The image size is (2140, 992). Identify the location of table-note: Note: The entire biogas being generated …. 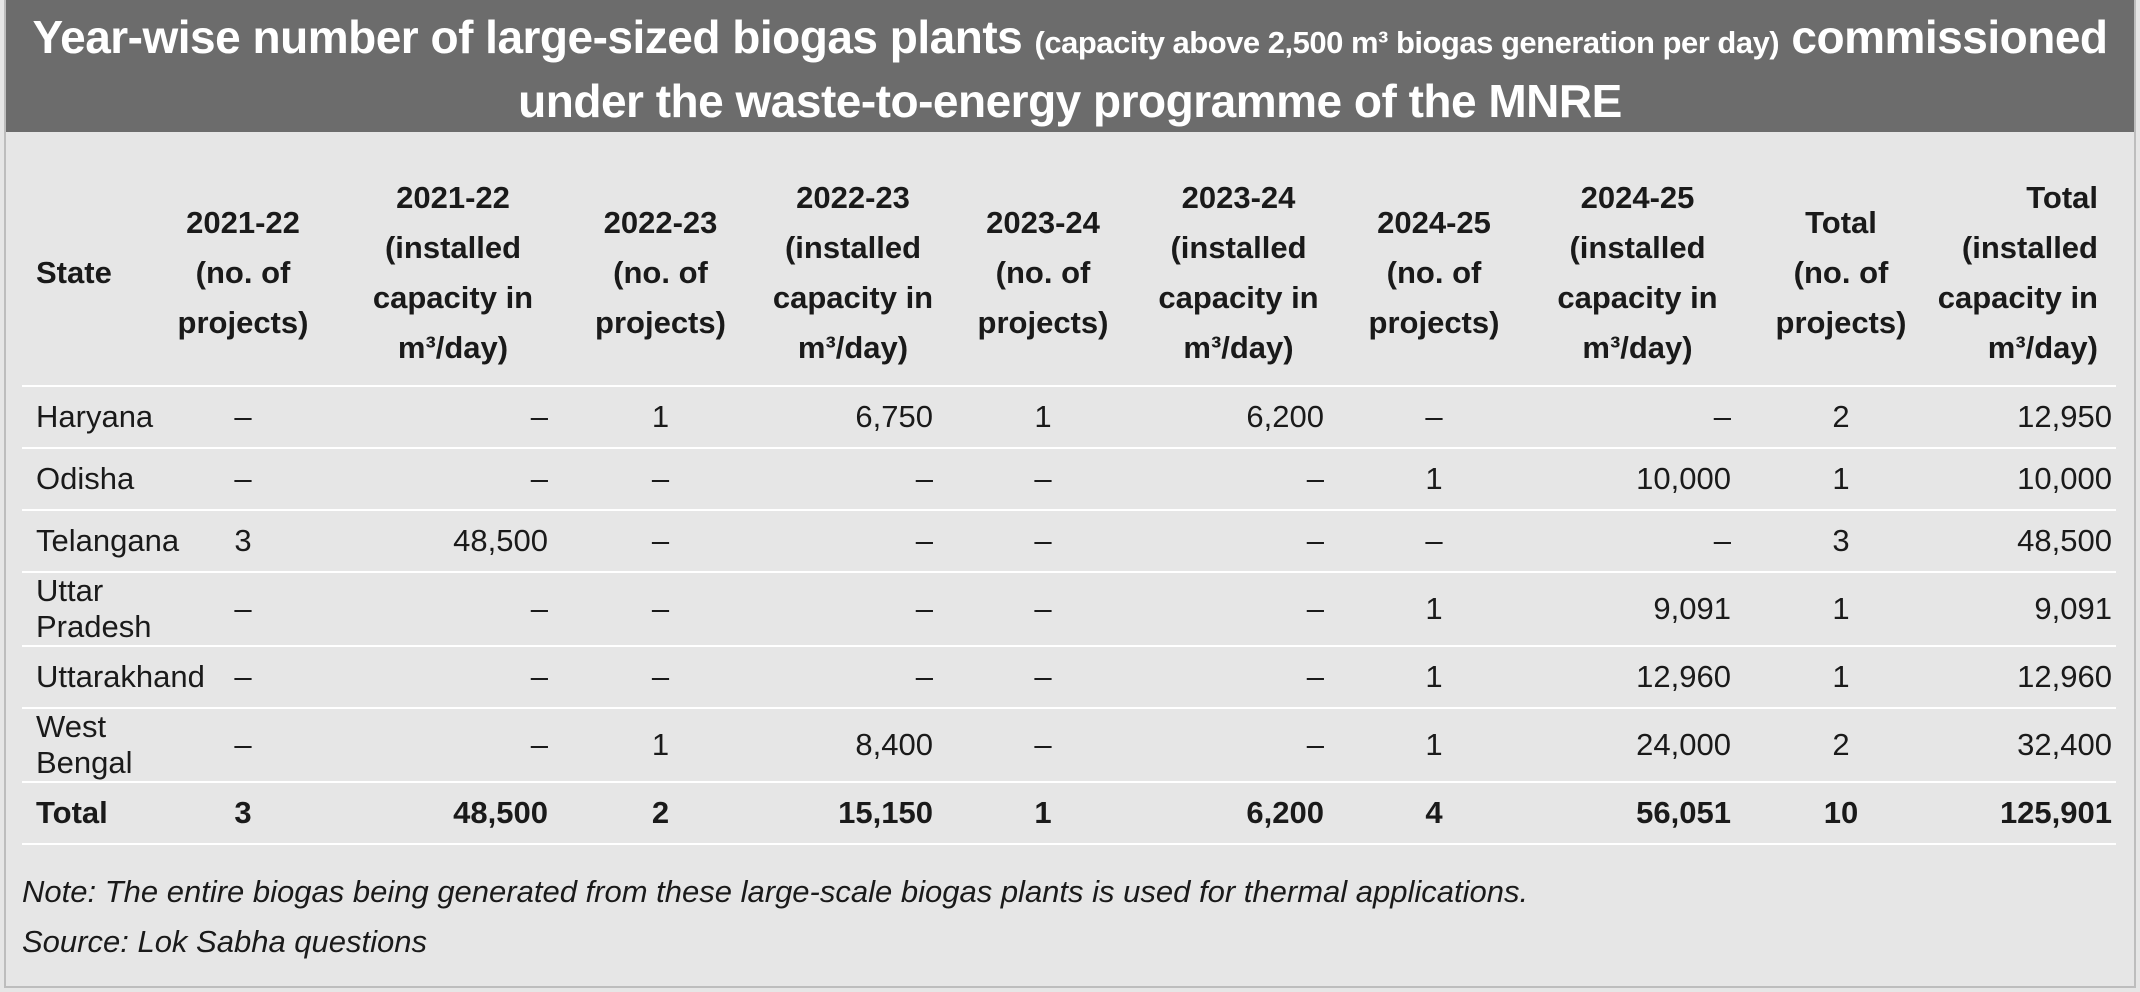
(775, 891).